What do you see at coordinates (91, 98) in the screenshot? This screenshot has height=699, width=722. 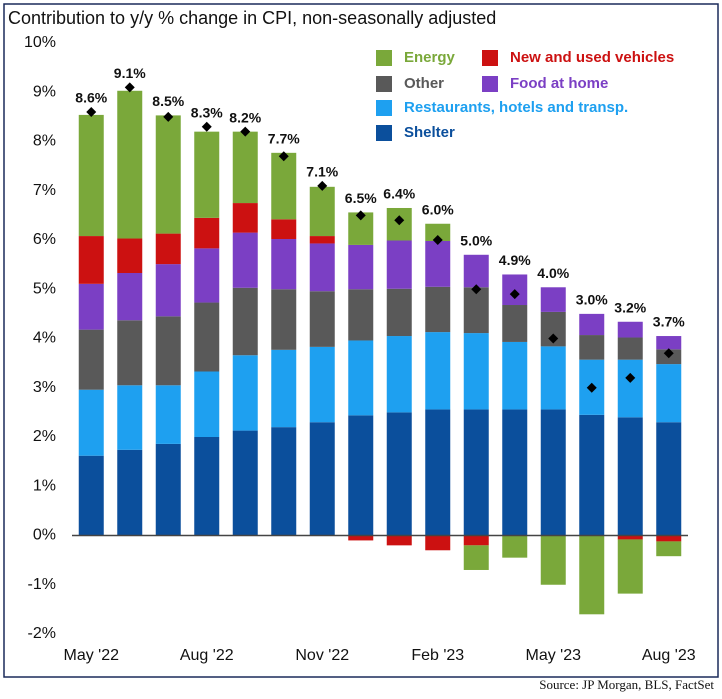 I see `total-label: 8.6%` at bounding box center [91, 98].